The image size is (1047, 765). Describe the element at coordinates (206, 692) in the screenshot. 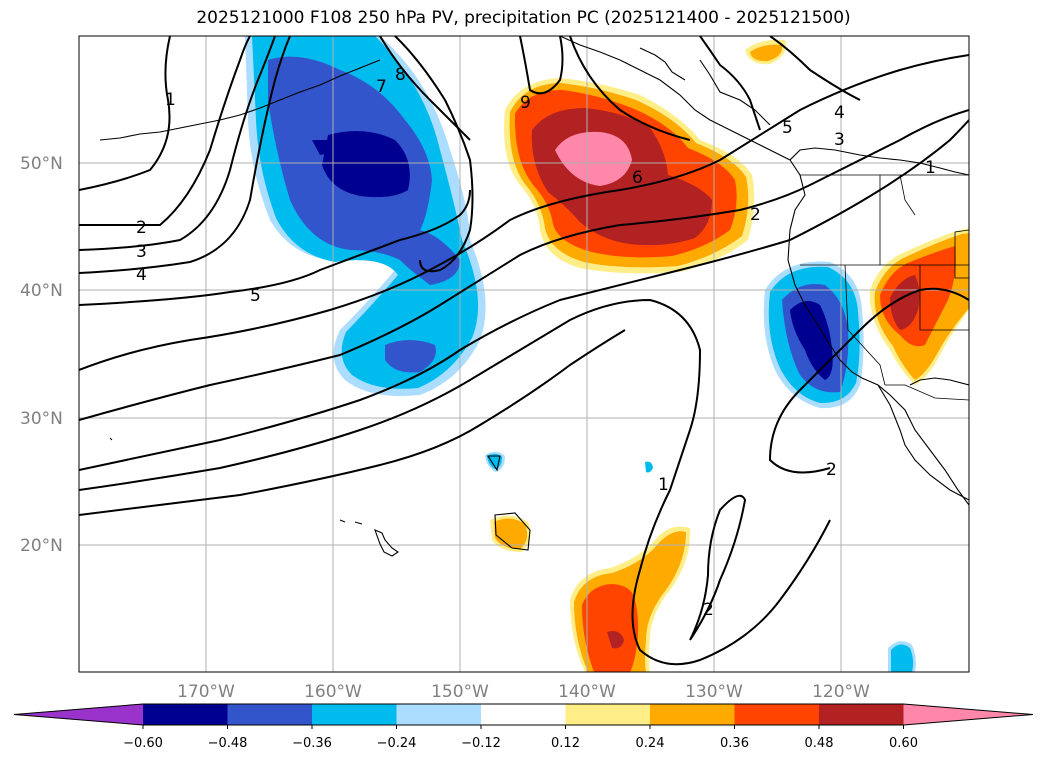

I see `lon-label-170w: 170°W` at that location.